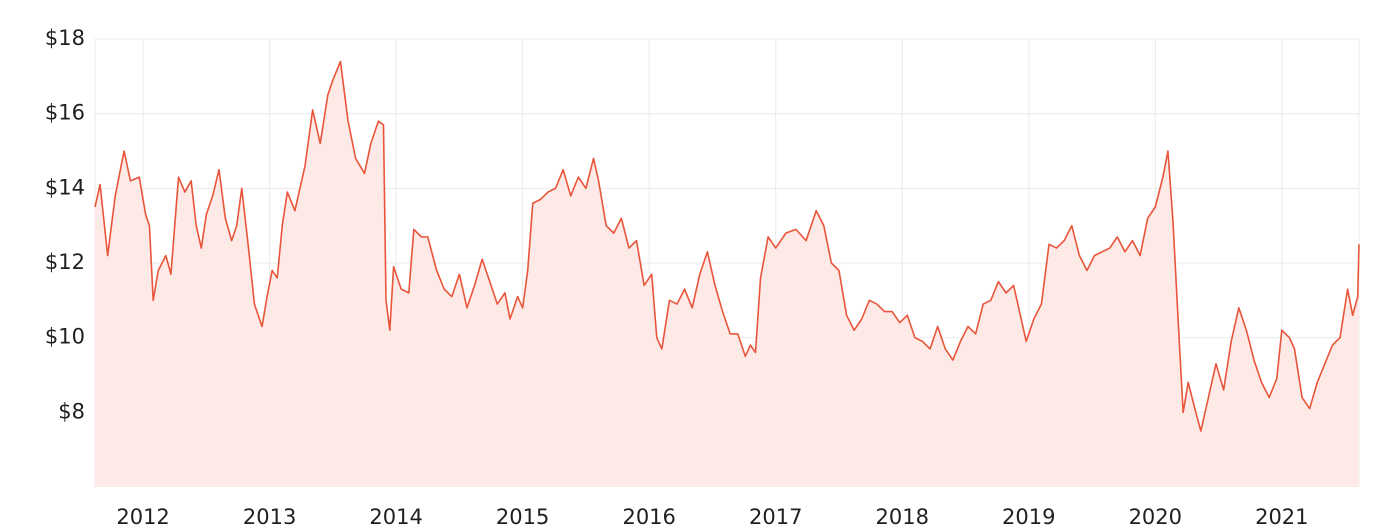 This screenshot has height=532, width=1390. What do you see at coordinates (65, 187) in the screenshot?
I see `y-tick-label: $14` at bounding box center [65, 187].